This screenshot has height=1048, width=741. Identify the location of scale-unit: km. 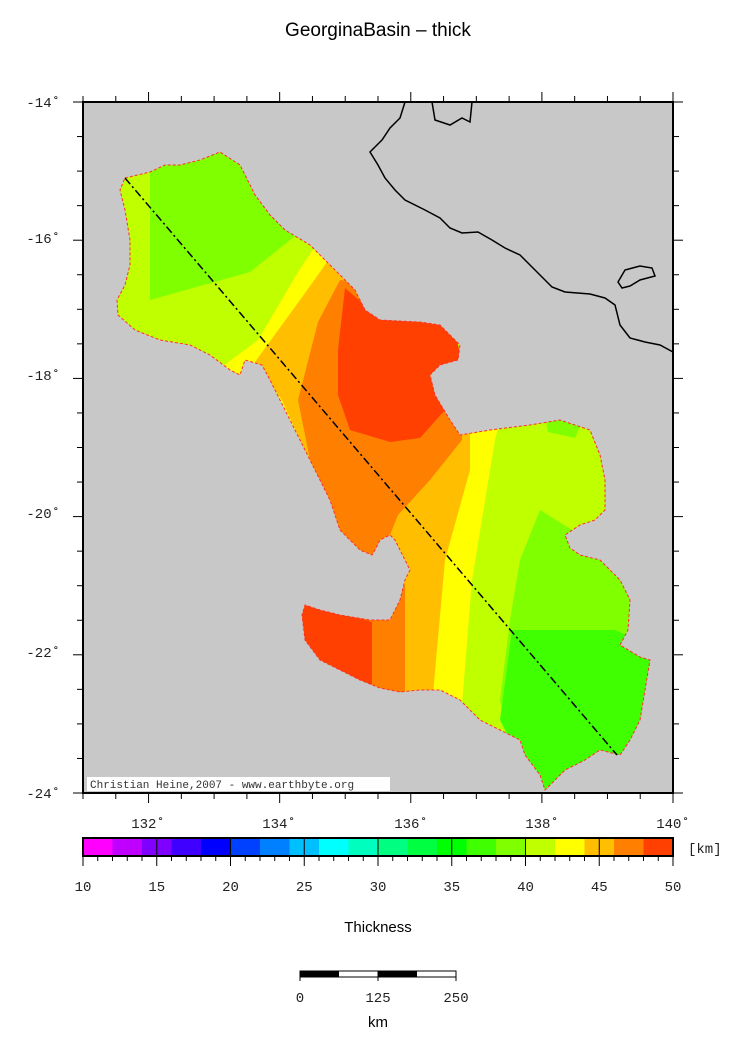
(378, 1022).